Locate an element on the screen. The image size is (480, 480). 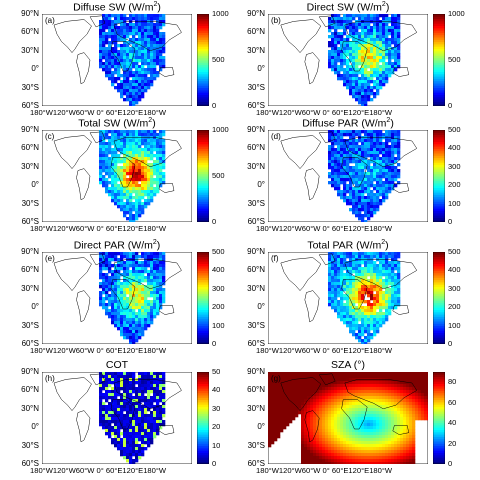
panel-e-cb-tick-3: 300 is located at coordinates (218, 288).